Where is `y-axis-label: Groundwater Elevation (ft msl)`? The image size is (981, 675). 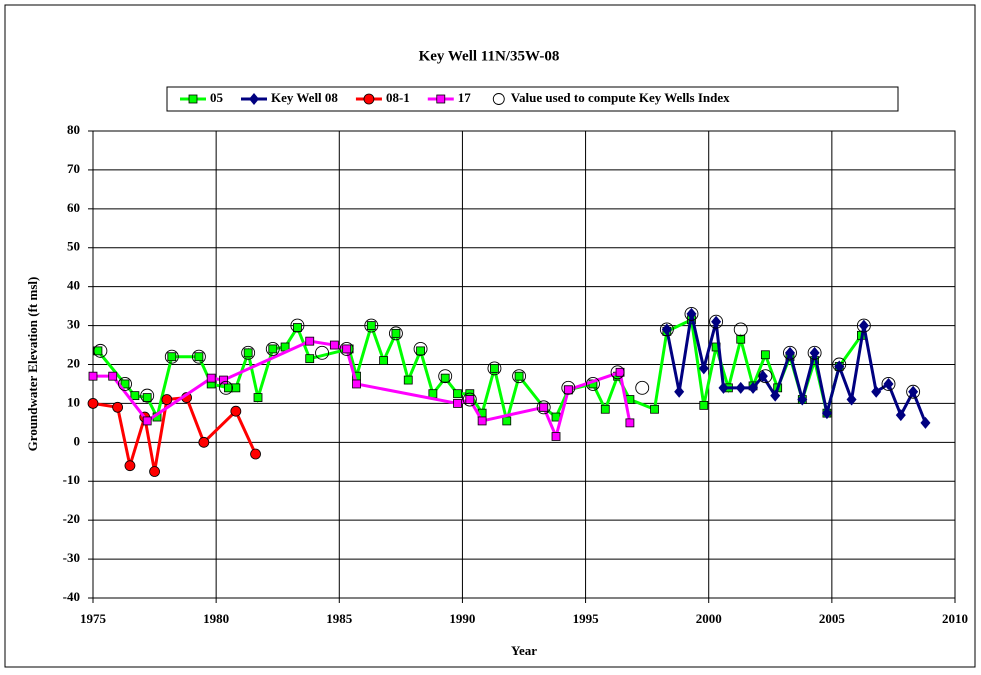 y-axis-label: Groundwater Elevation (ft msl) is located at coordinates (32, 364).